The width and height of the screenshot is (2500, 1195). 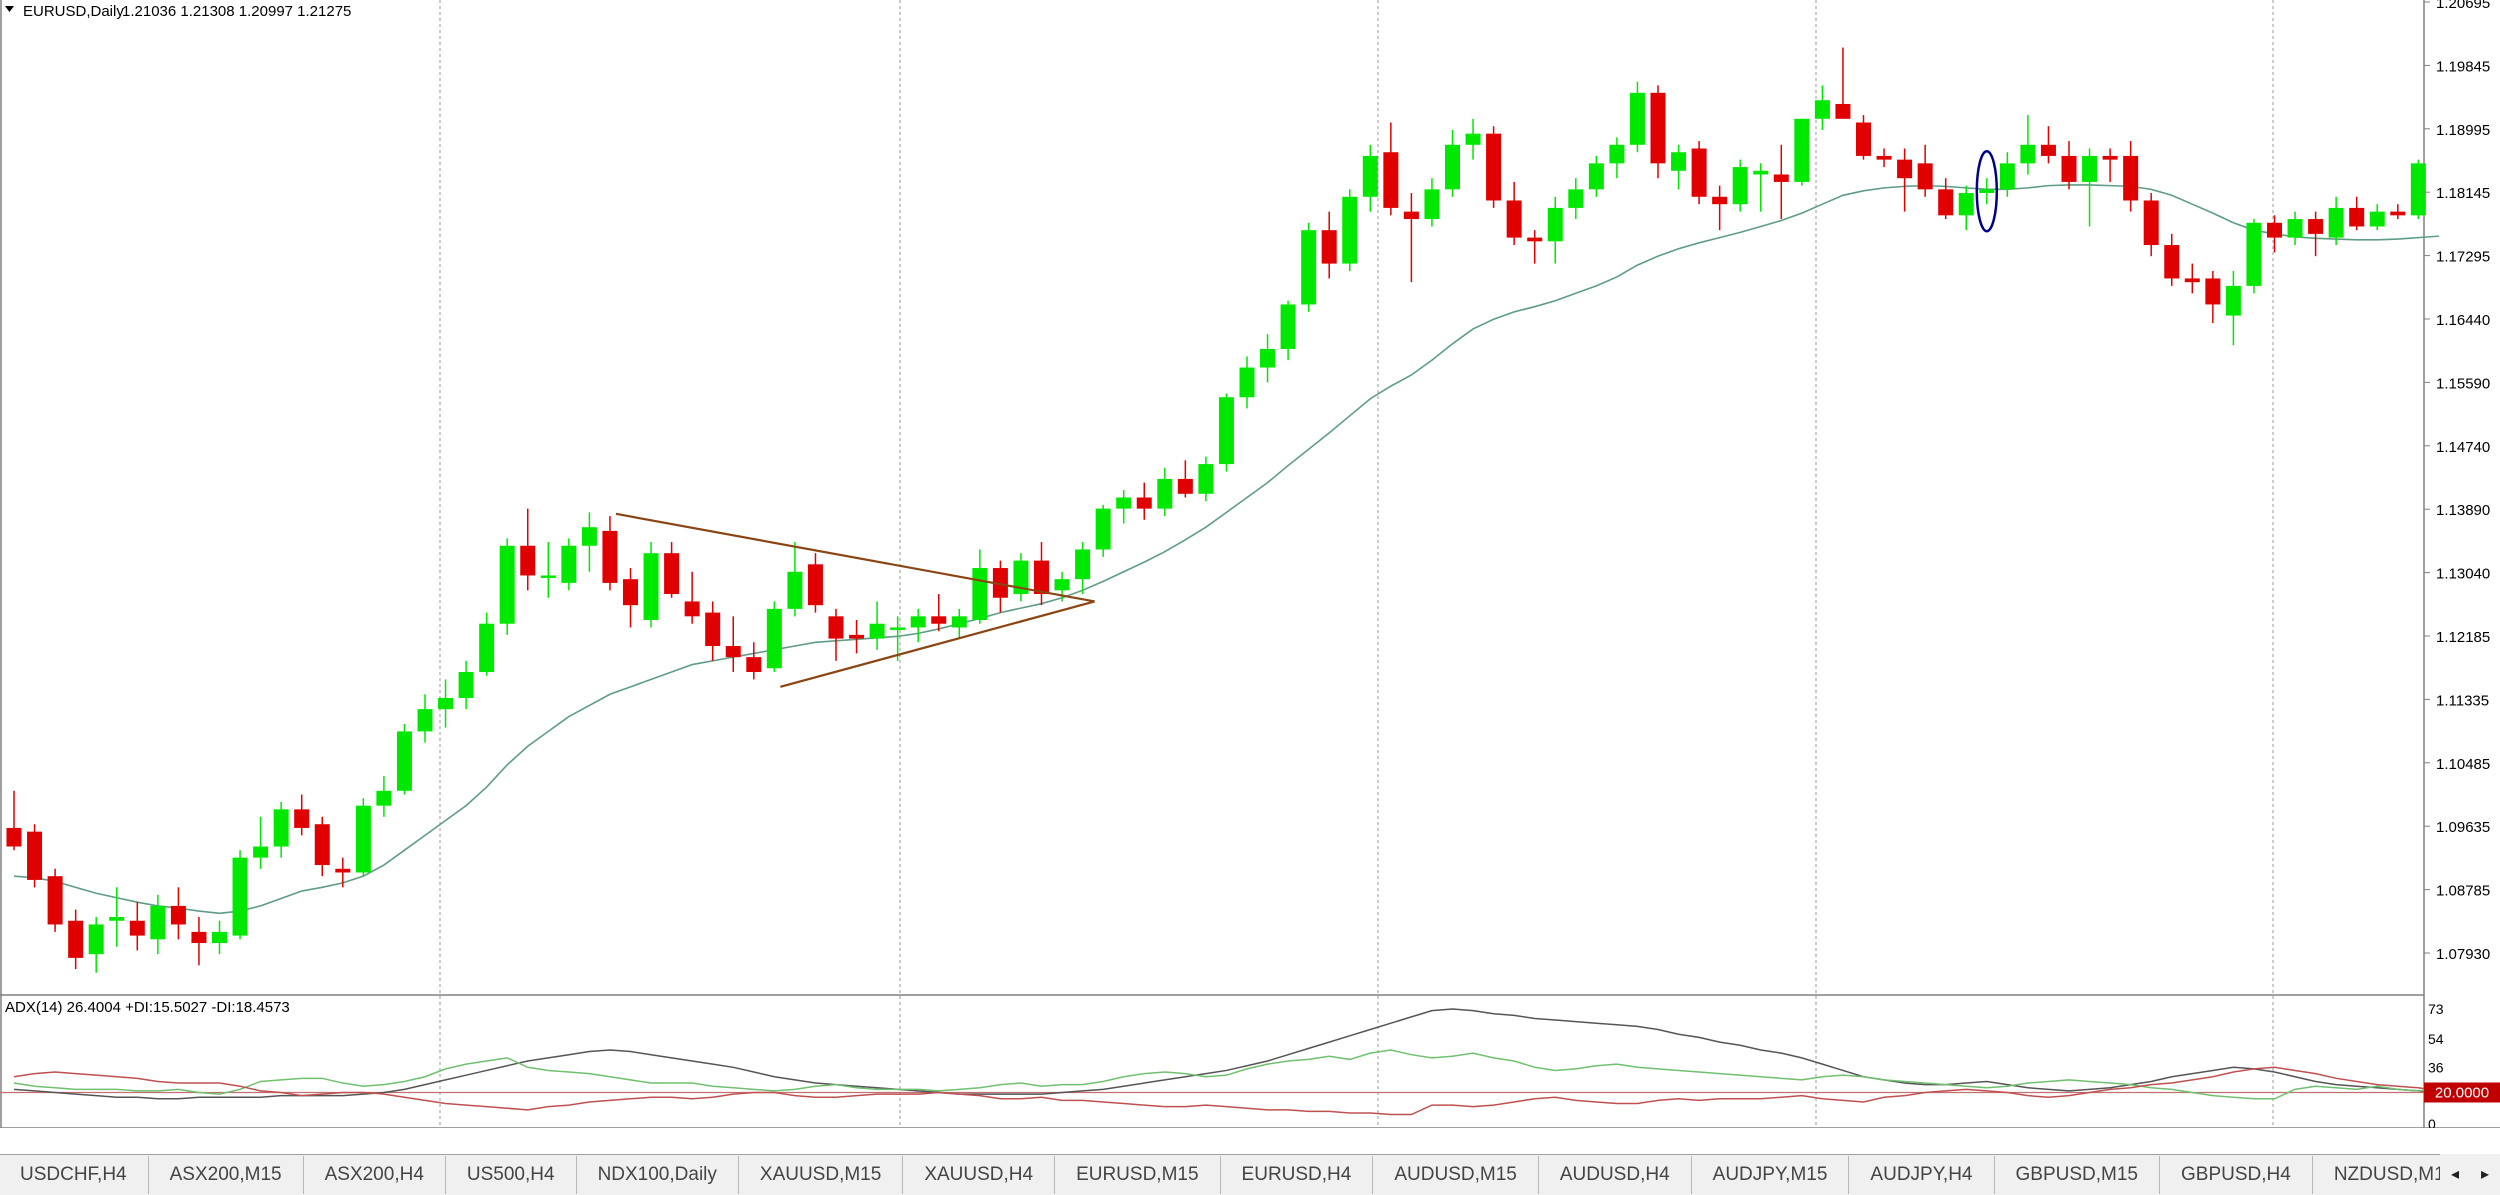 I want to click on chart-tab: EURUSD,M15, so click(x=1138, y=1175).